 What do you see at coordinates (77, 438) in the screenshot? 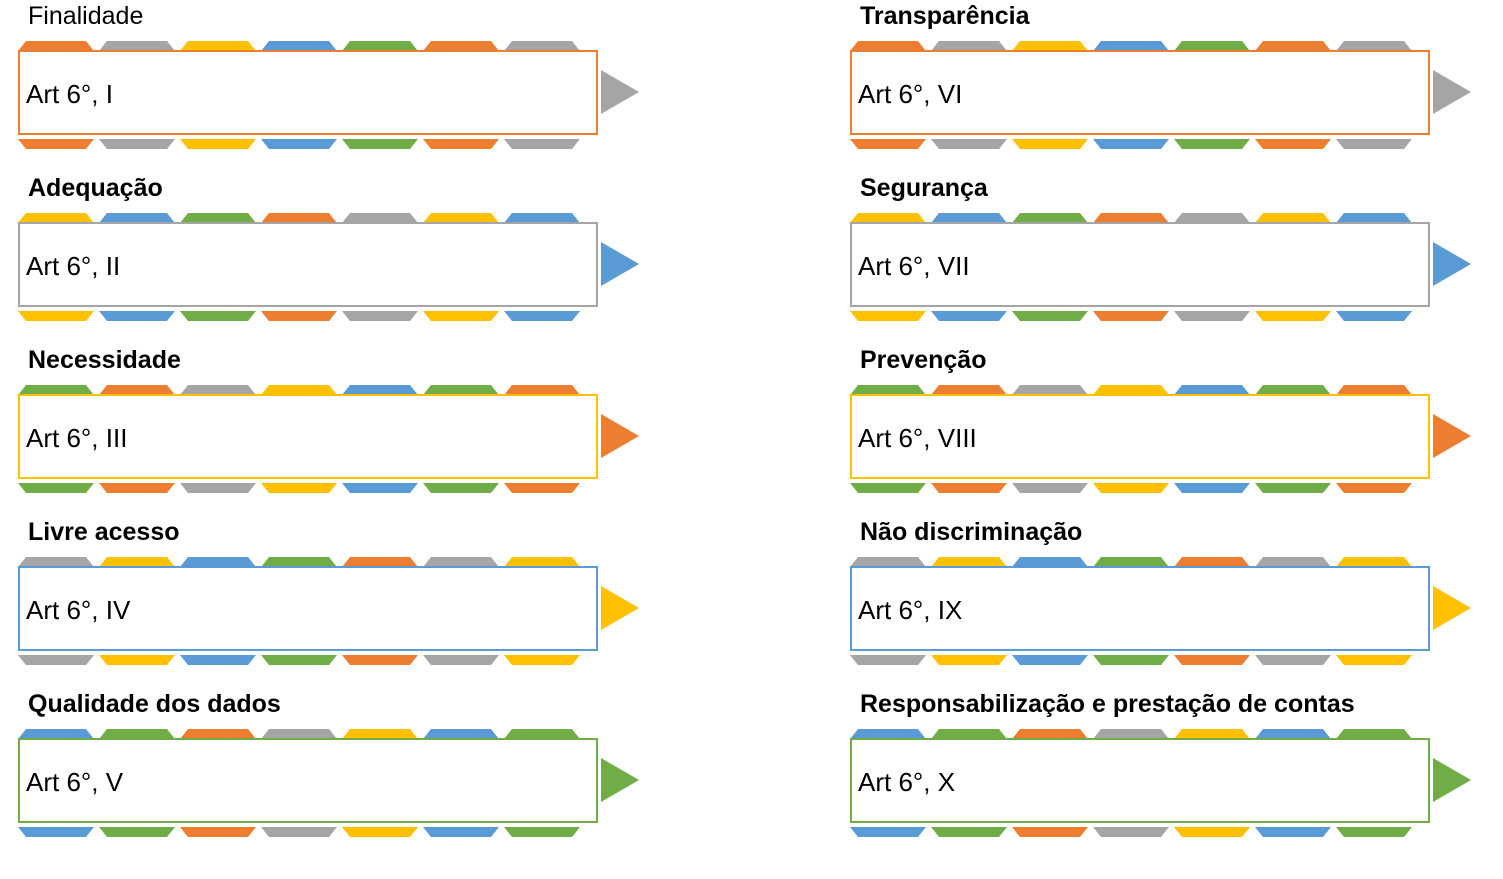
I see `article-reference: Art 6°, III` at bounding box center [77, 438].